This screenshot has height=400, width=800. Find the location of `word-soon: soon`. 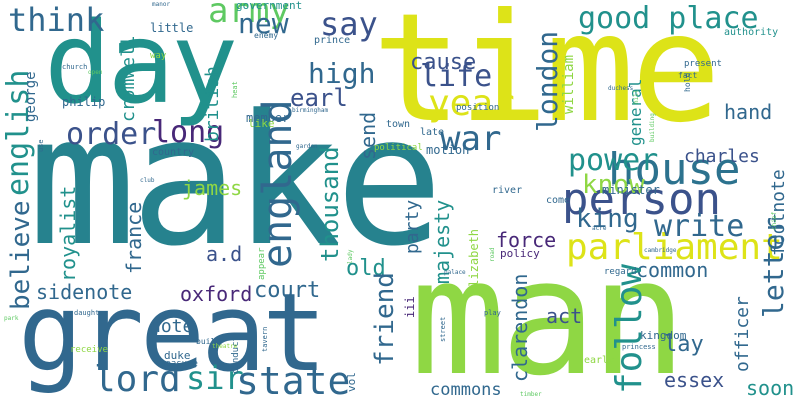

word-soon: soon is located at coordinates (770, 388).